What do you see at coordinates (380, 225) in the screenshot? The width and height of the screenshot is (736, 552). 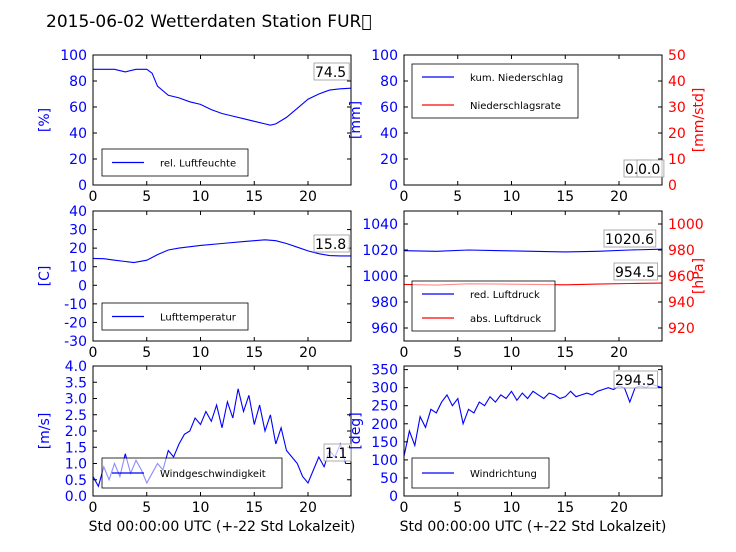 I see `y-tick-label: 1040` at bounding box center [380, 225].